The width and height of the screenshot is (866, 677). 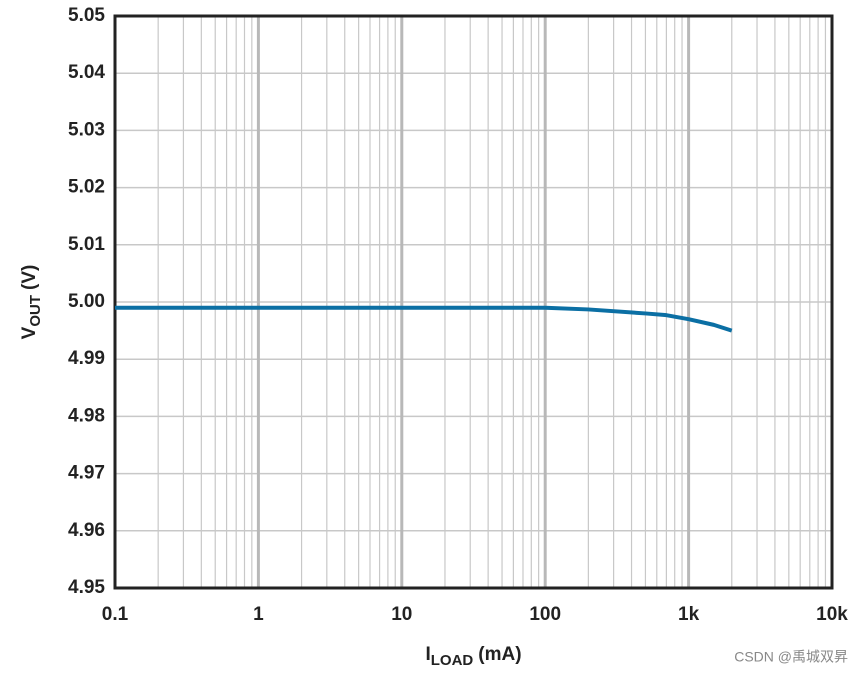 What do you see at coordinates (86, 473) in the screenshot?
I see `y-tick-label: 4.97` at bounding box center [86, 473].